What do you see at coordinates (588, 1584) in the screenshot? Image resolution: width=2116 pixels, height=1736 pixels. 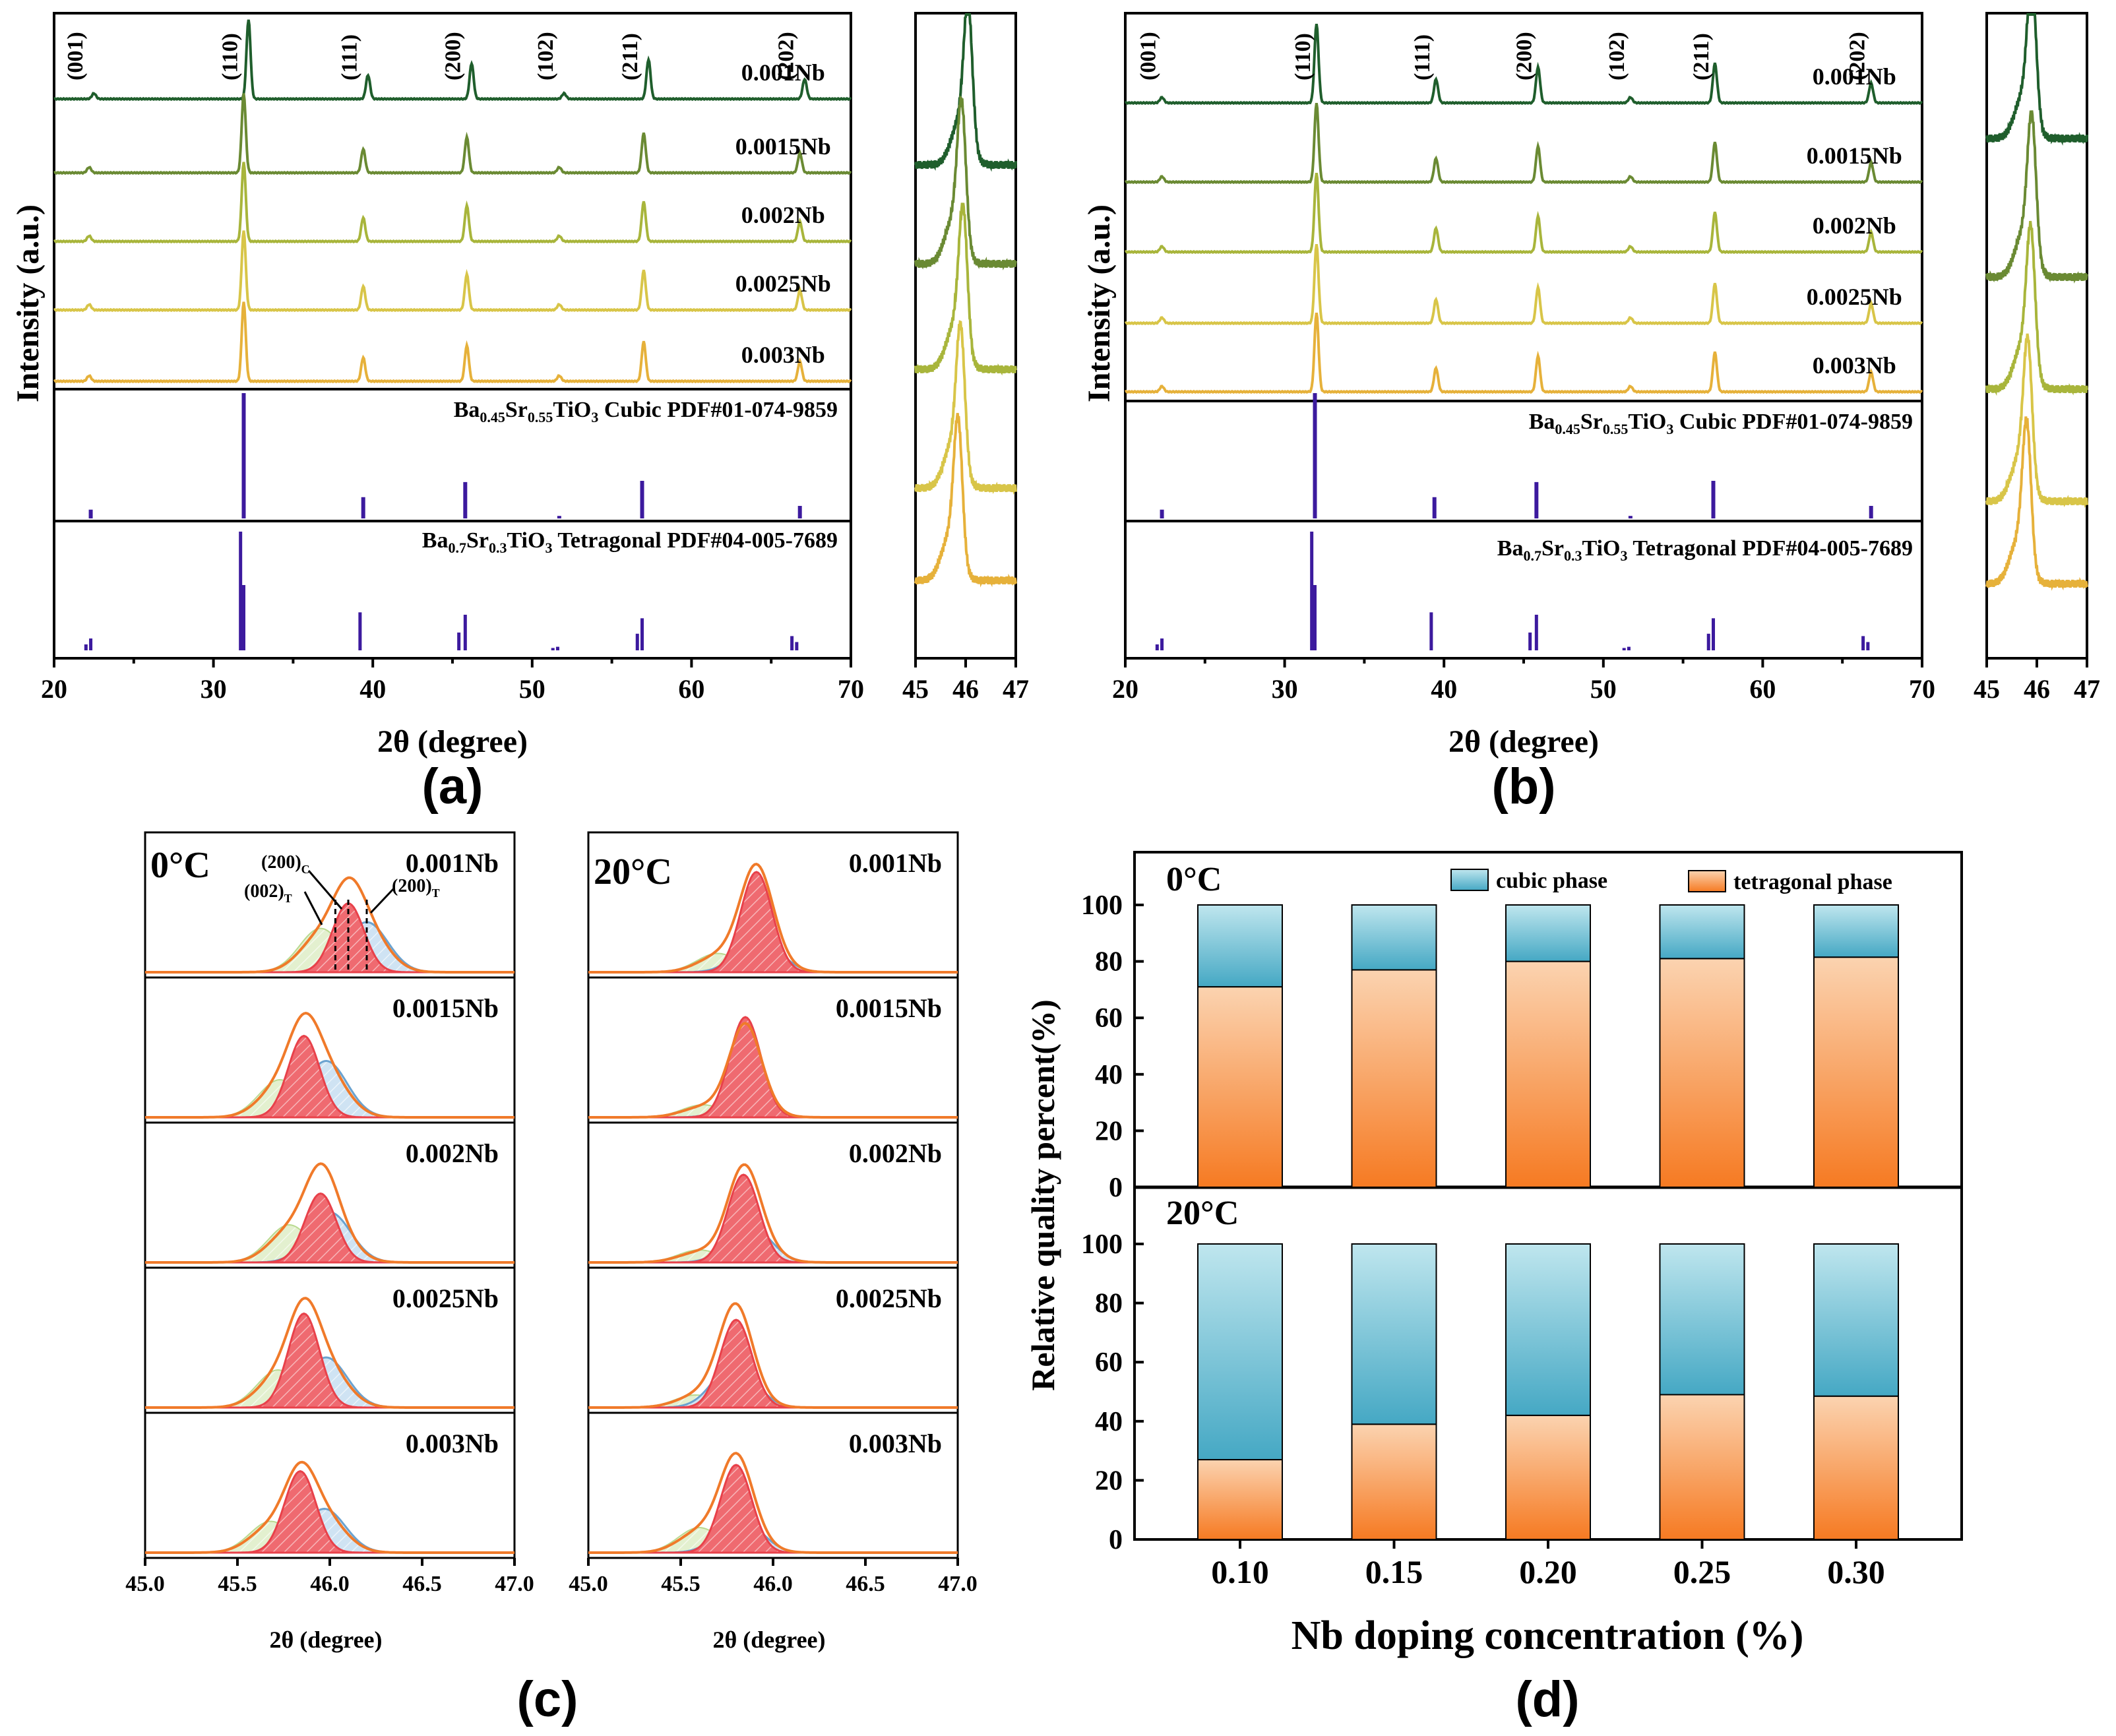 I see `x-tick-label: 45.0` at bounding box center [588, 1584].